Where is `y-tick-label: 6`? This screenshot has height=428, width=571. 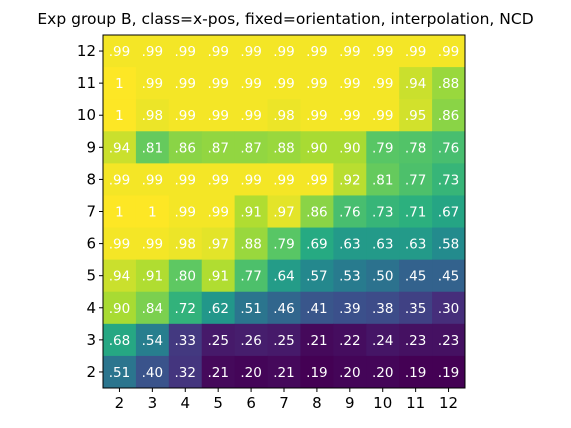
y-tick-label: 6 is located at coordinates (91, 244).